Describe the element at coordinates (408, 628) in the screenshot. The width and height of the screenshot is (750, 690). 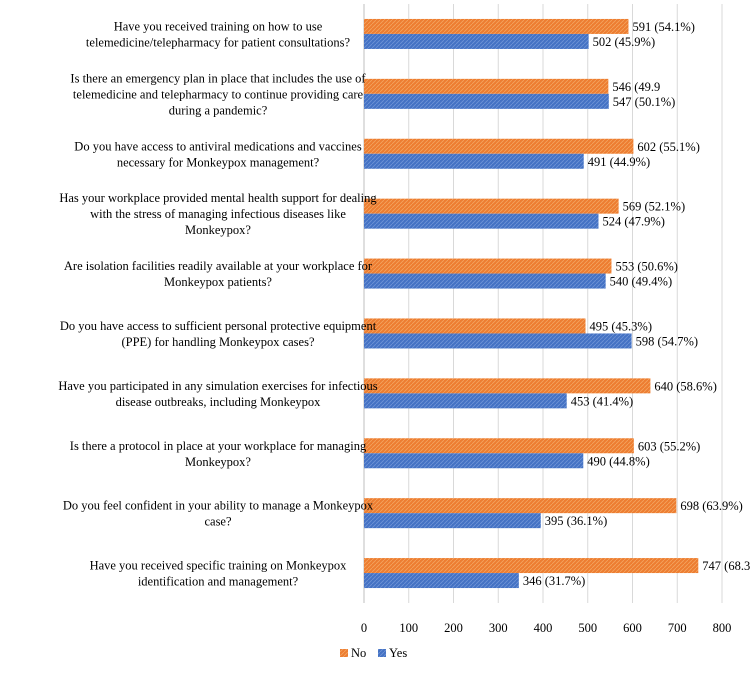
I see `x-tick-label: 100` at that location.